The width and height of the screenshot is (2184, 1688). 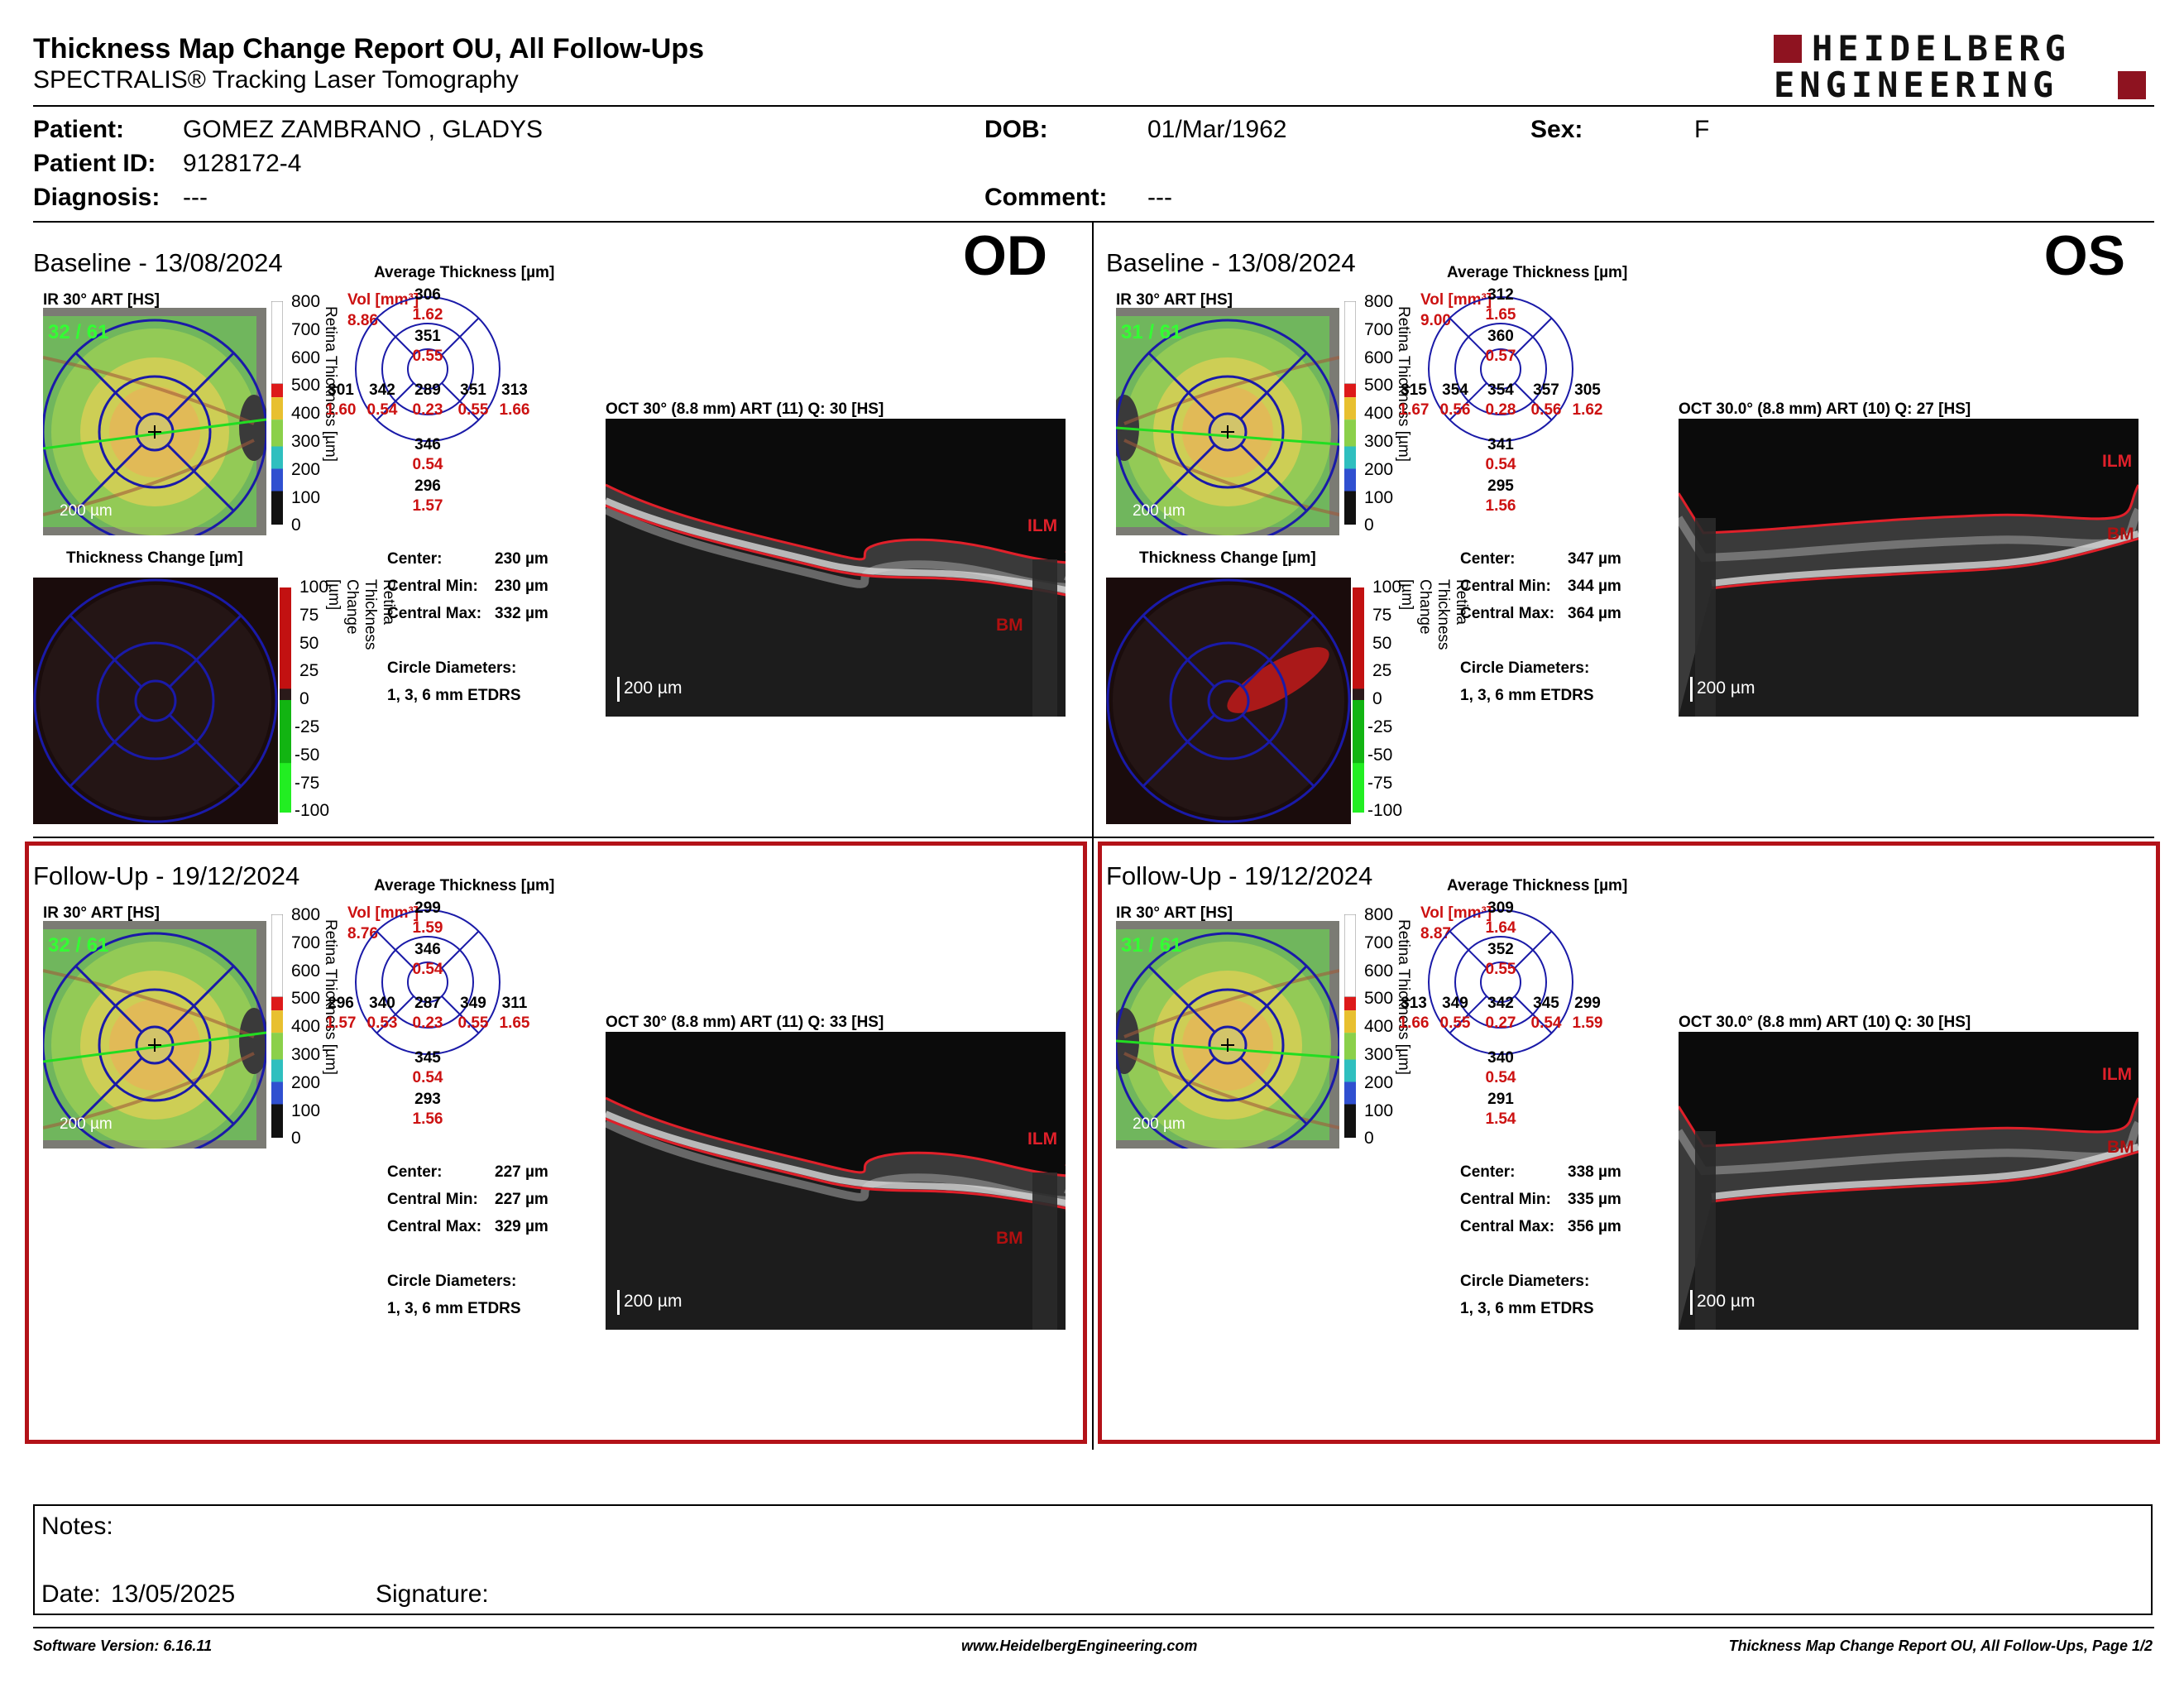 What do you see at coordinates (1500, 444) in the screenshot?
I see `etdrs-ii-thickness: 341` at bounding box center [1500, 444].